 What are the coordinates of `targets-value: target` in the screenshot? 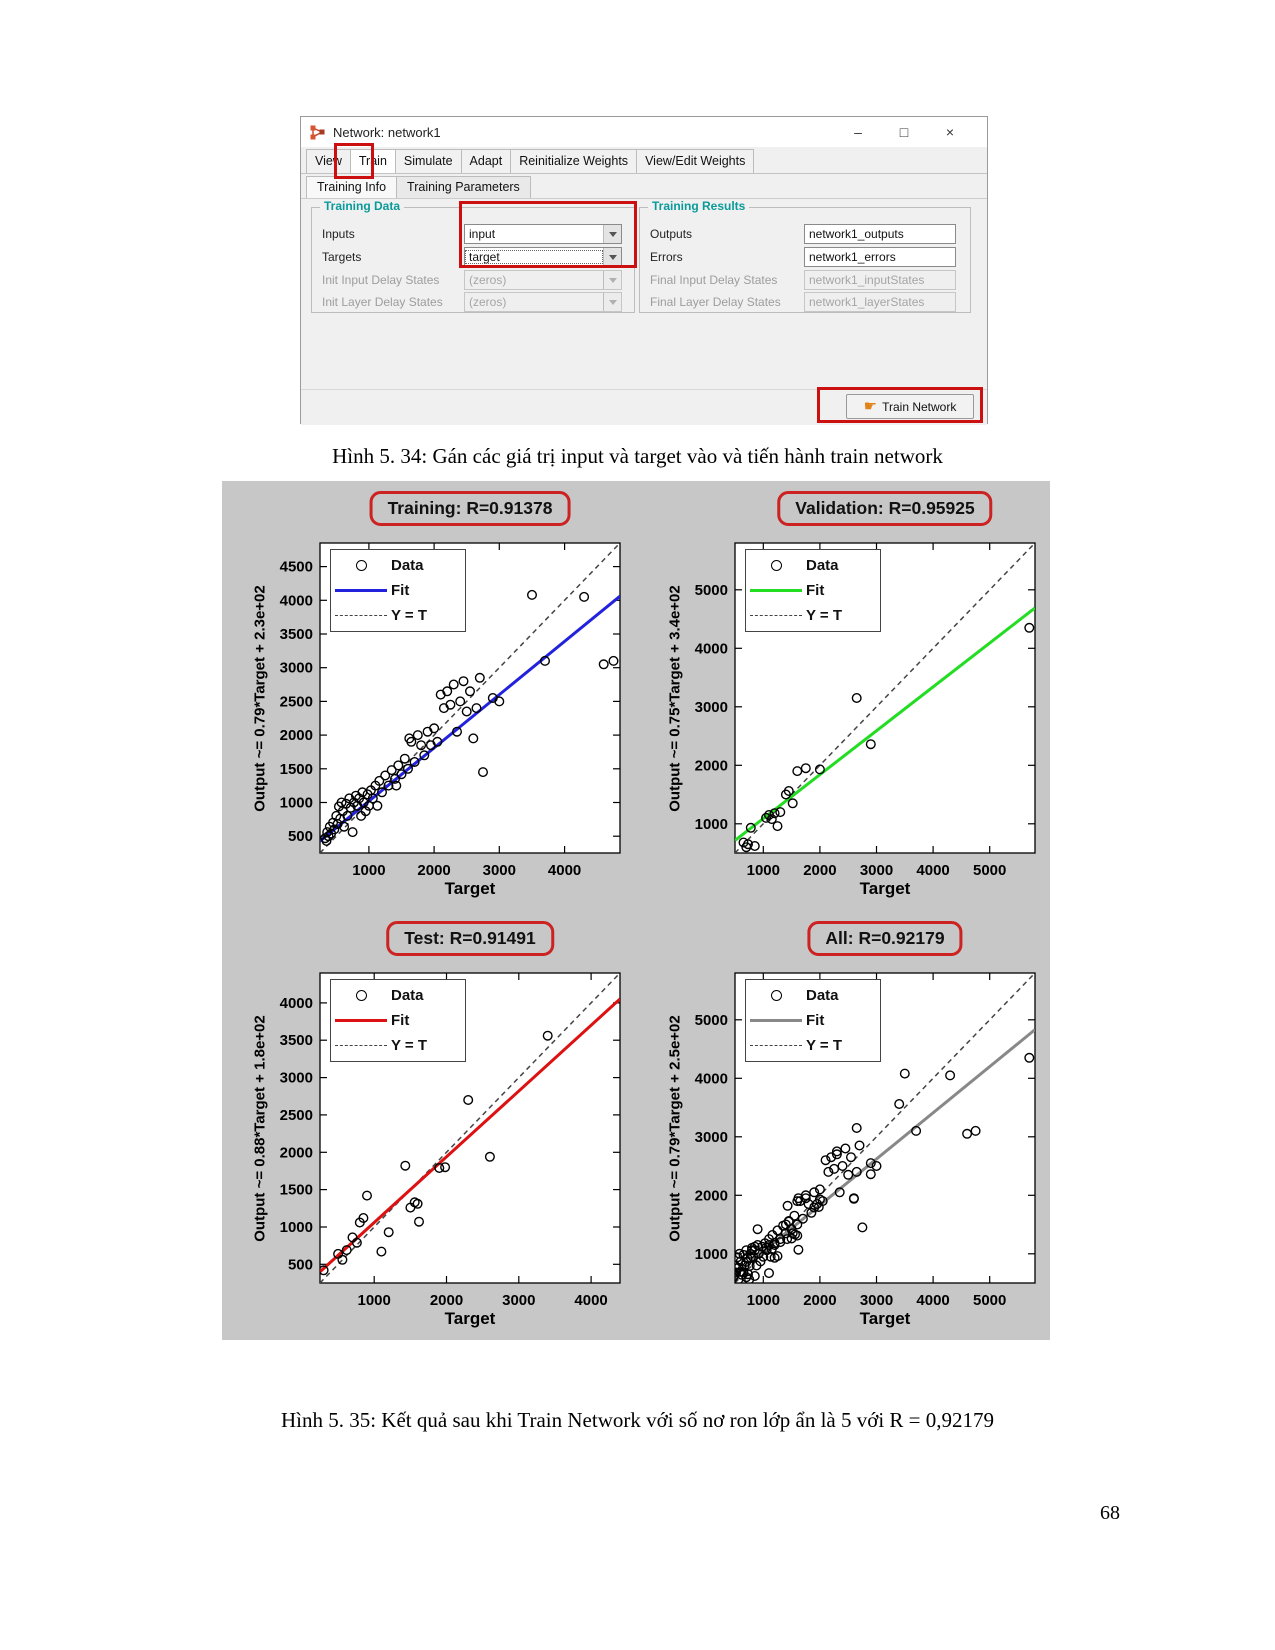 It's located at (534, 257).